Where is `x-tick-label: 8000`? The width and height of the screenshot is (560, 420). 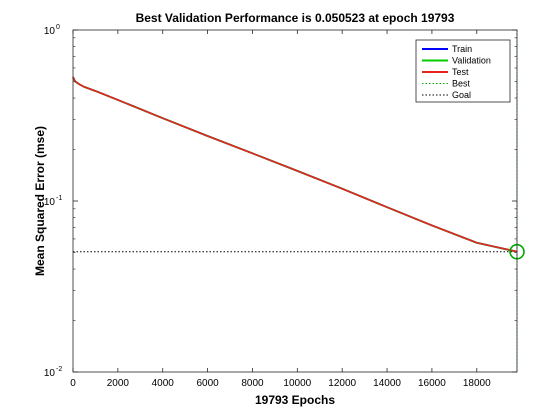
x-tick-label: 8000 is located at coordinates (252, 383).